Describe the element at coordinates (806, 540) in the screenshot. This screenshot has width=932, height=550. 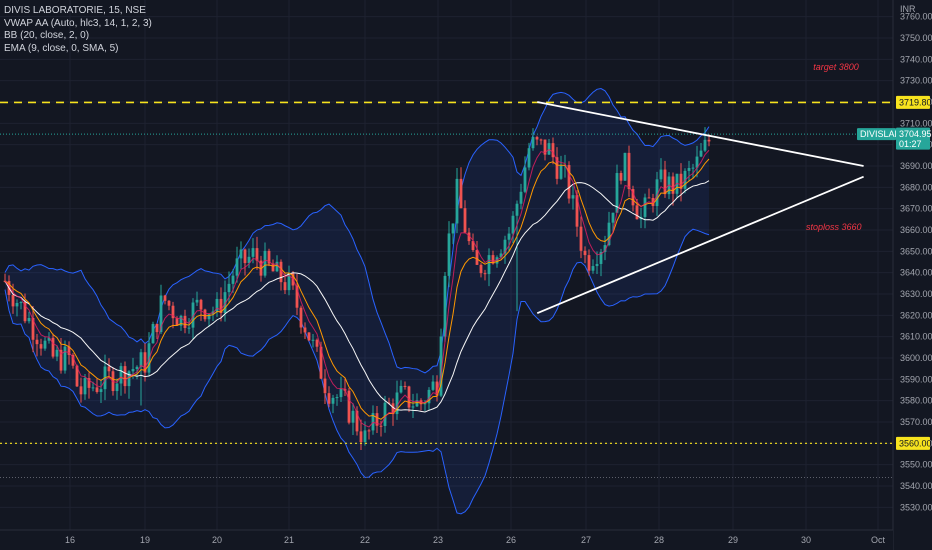
I see `time-tick-label: 30` at that location.